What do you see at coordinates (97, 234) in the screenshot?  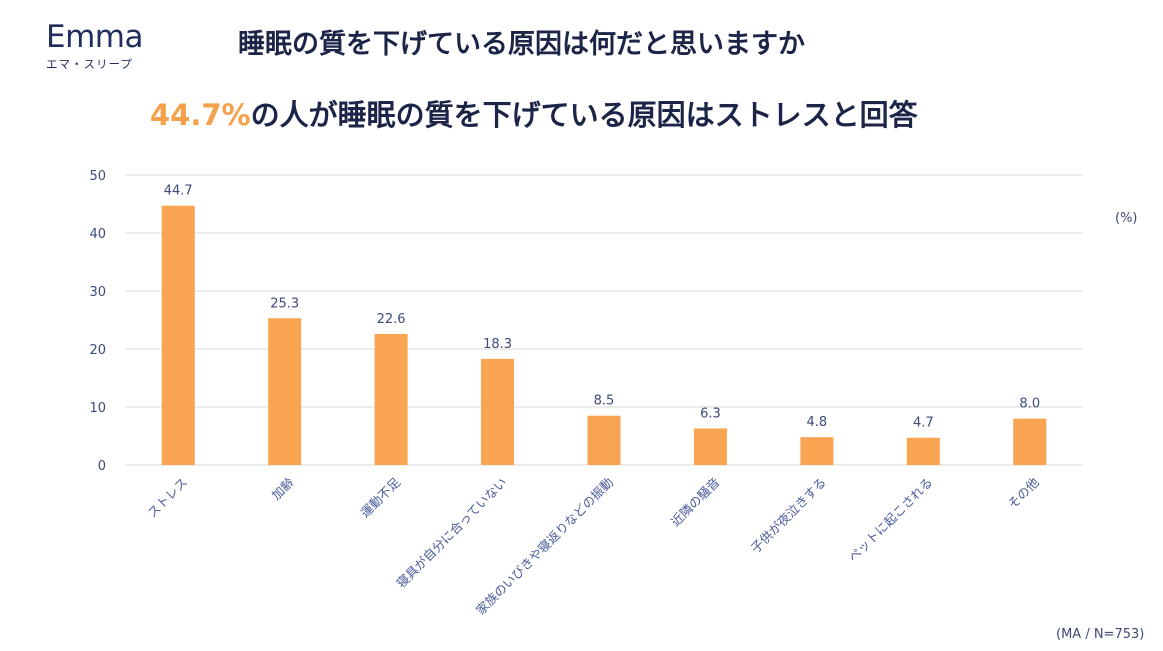 I see `y-tick-label: 40` at bounding box center [97, 234].